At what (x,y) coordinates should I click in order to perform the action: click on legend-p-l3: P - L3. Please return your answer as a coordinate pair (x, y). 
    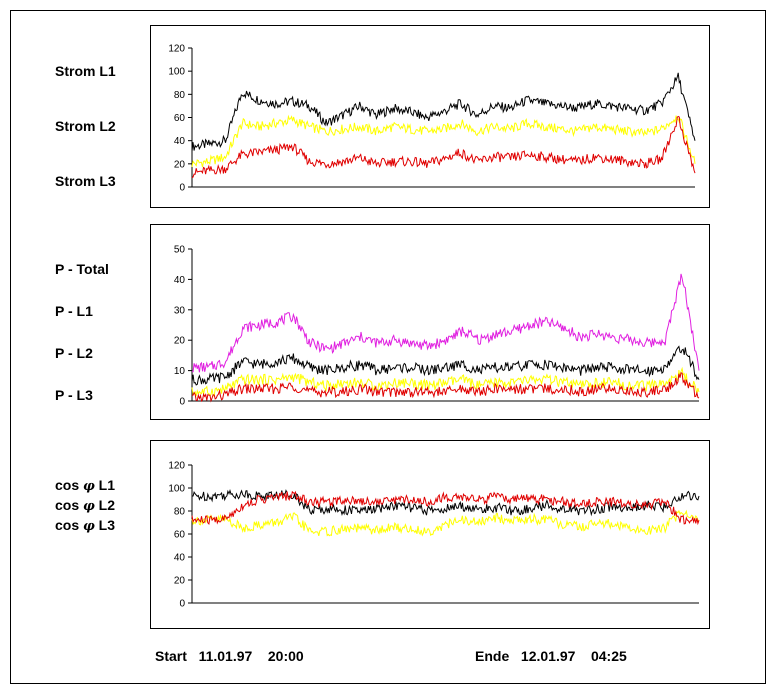
    Looking at the image, I should click on (74, 395).